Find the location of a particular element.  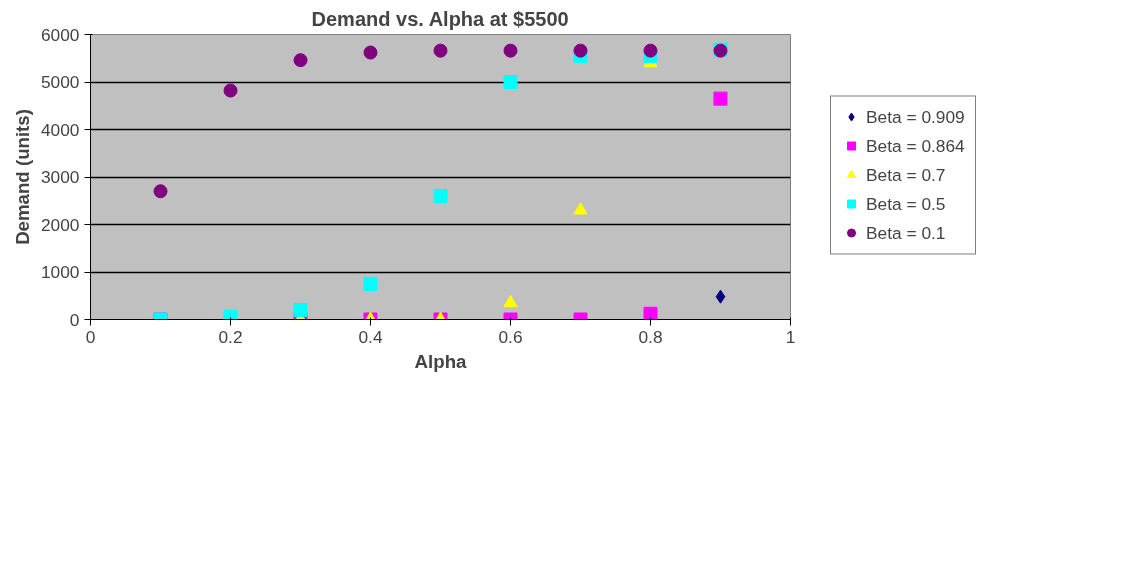

legend-label: Beta = 0.5 is located at coordinates (906, 203).